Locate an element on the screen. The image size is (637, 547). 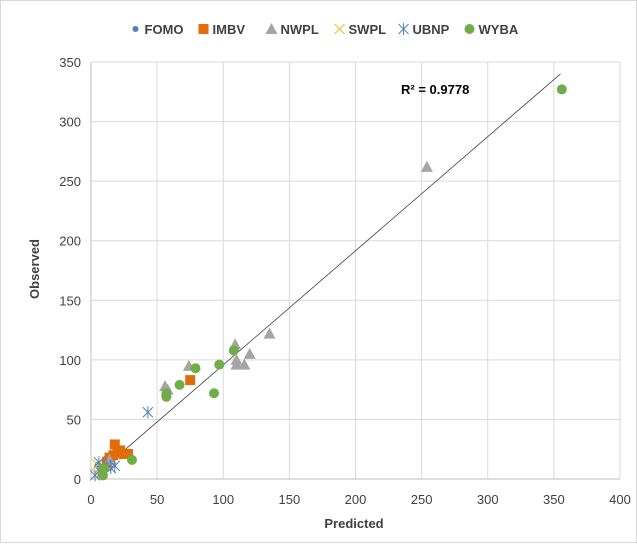
legend-label: UBNP is located at coordinates (431, 29).